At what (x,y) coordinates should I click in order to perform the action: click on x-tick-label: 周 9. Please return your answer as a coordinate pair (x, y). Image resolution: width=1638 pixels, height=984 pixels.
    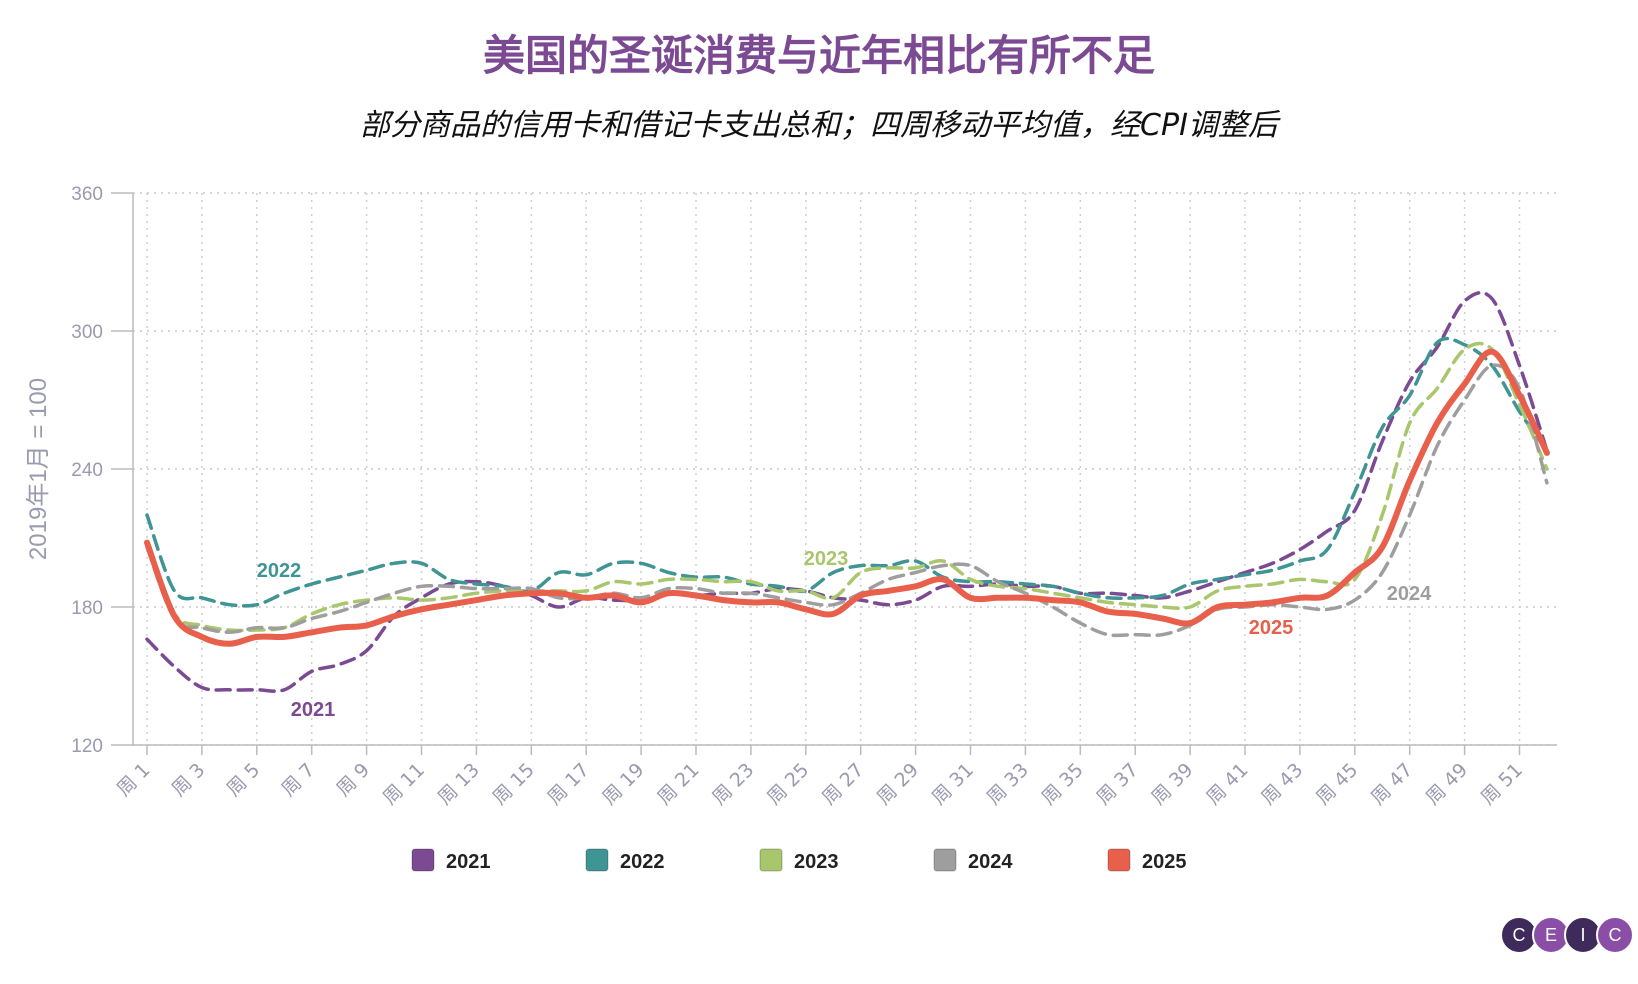
    Looking at the image, I should click on (353, 780).